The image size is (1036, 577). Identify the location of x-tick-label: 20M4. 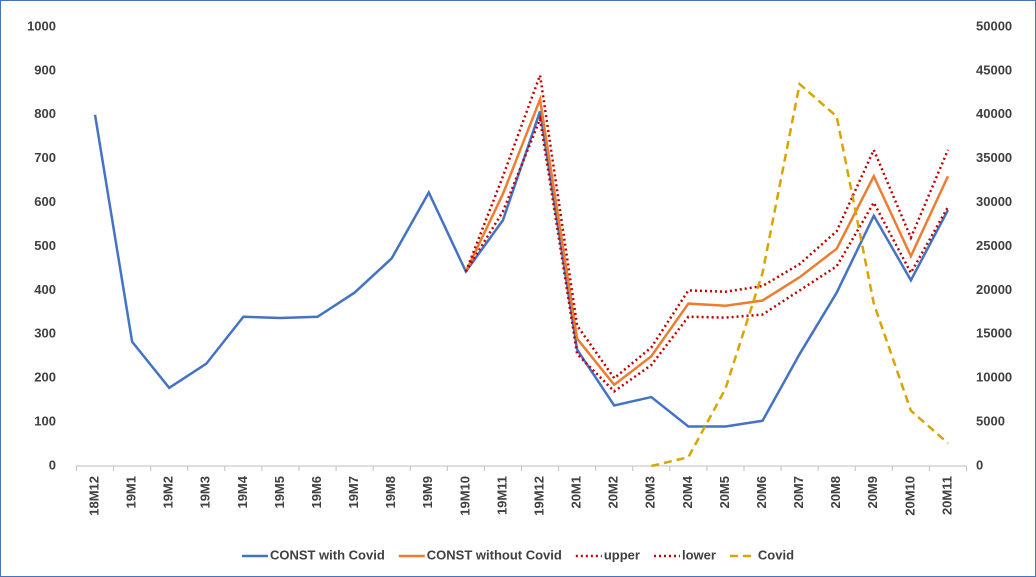
(687, 491).